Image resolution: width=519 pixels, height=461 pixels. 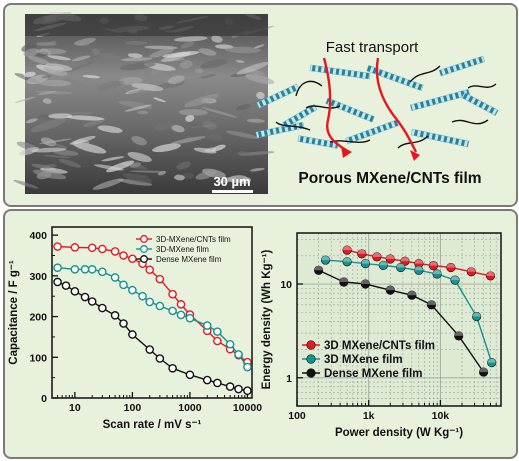 What do you see at coordinates (182, 249) in the screenshot?
I see `legend-label: 3D-MXene film` at bounding box center [182, 249].